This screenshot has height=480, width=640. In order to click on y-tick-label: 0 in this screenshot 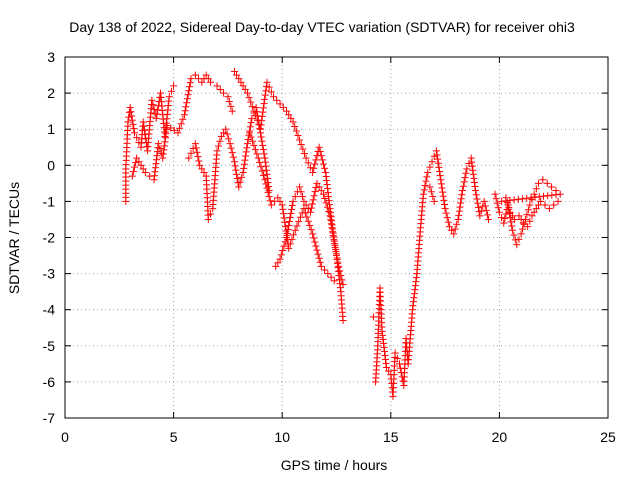, I will do `click(51, 165)`.